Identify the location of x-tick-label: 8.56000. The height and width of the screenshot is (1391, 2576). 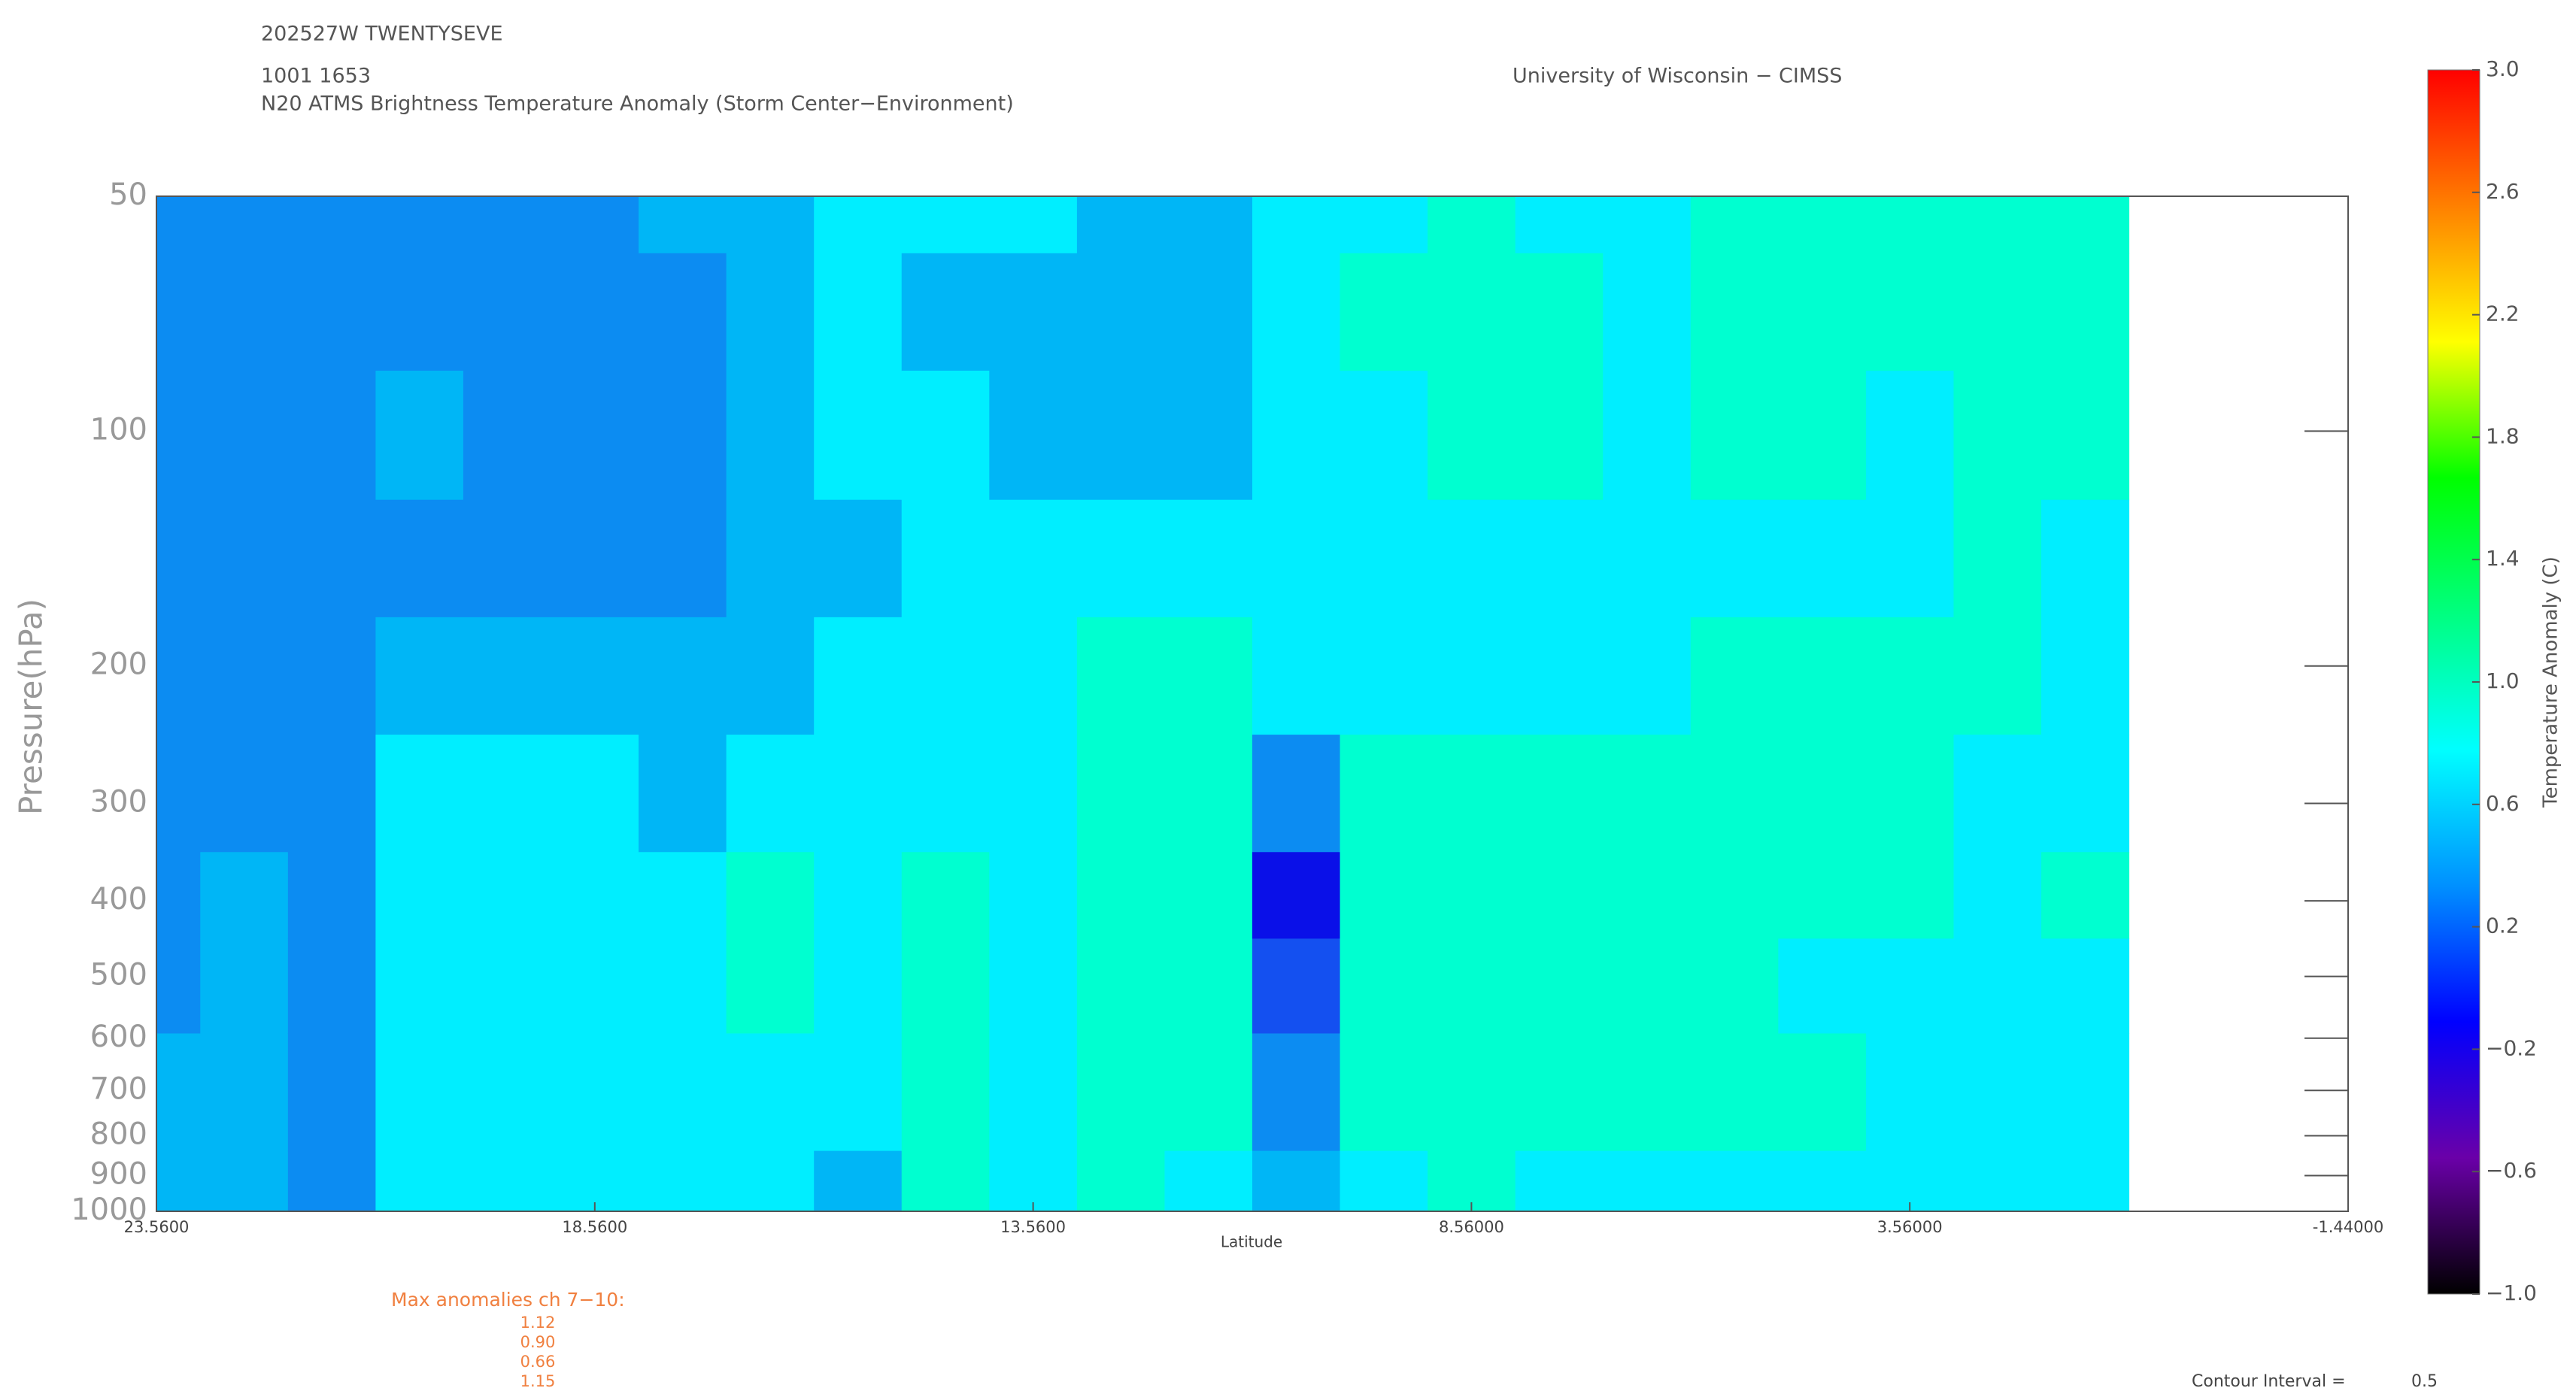
(1471, 1227).